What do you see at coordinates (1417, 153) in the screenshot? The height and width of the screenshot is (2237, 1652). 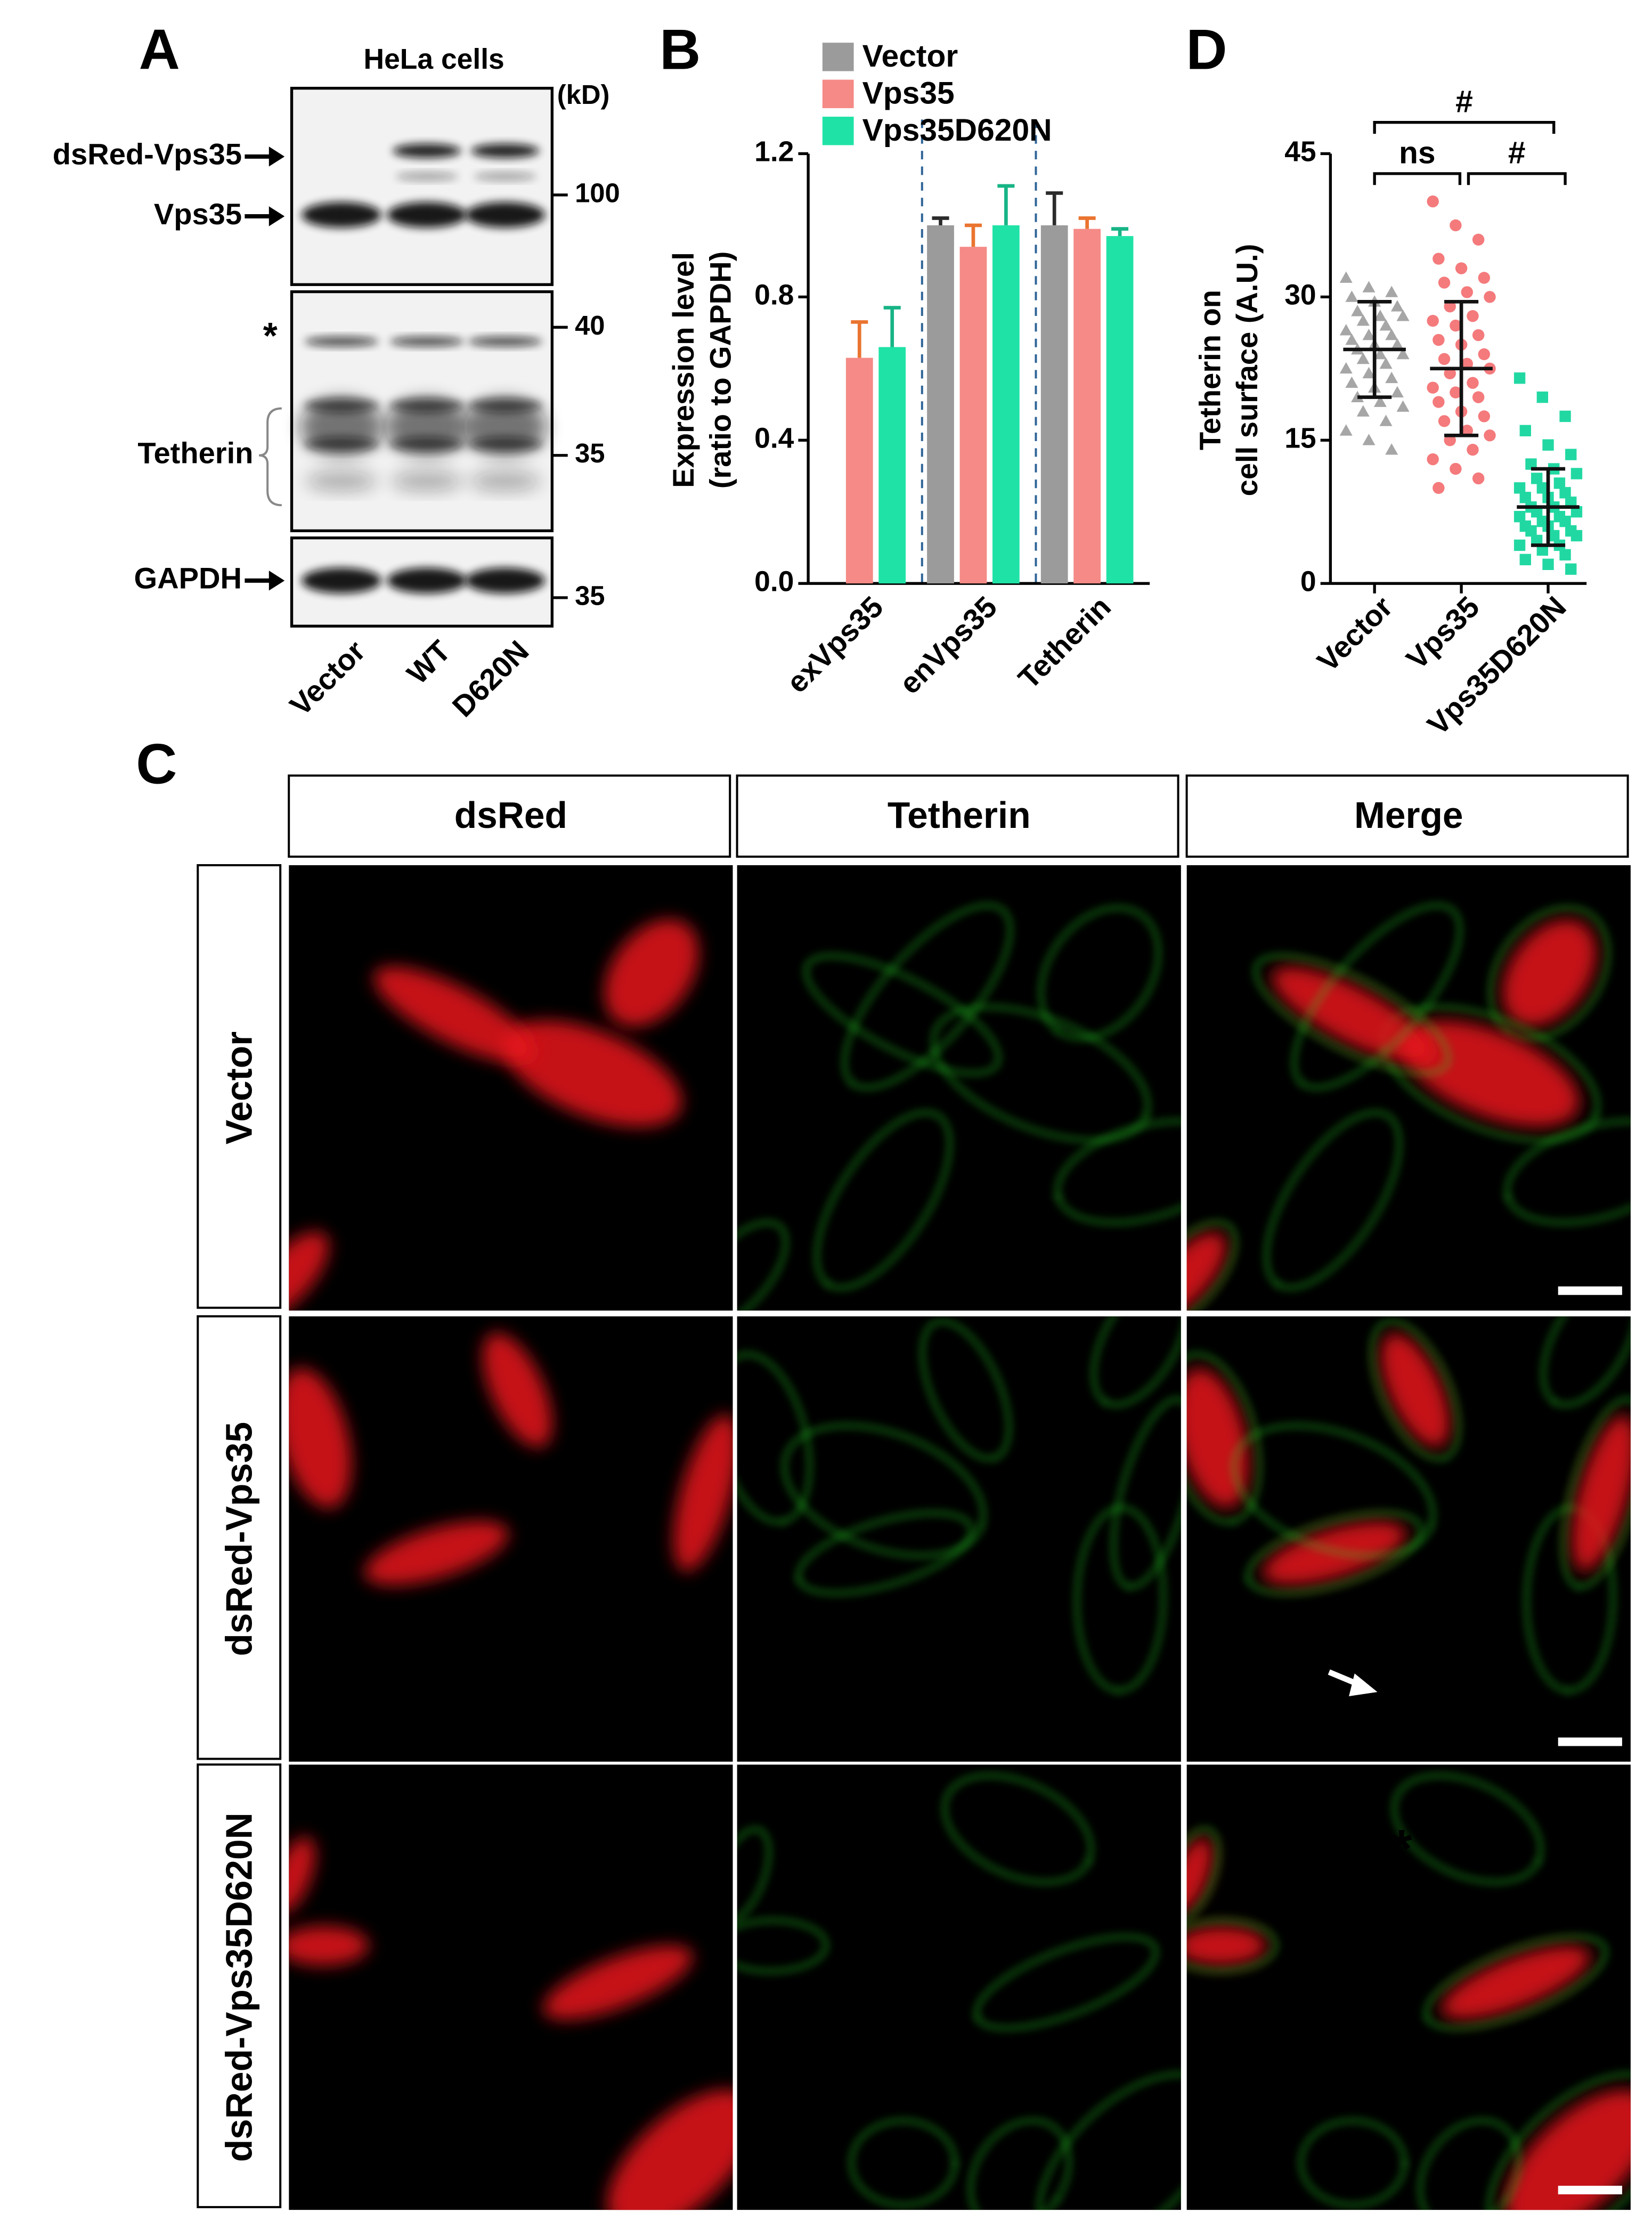 I see `significance-label: ns` at bounding box center [1417, 153].